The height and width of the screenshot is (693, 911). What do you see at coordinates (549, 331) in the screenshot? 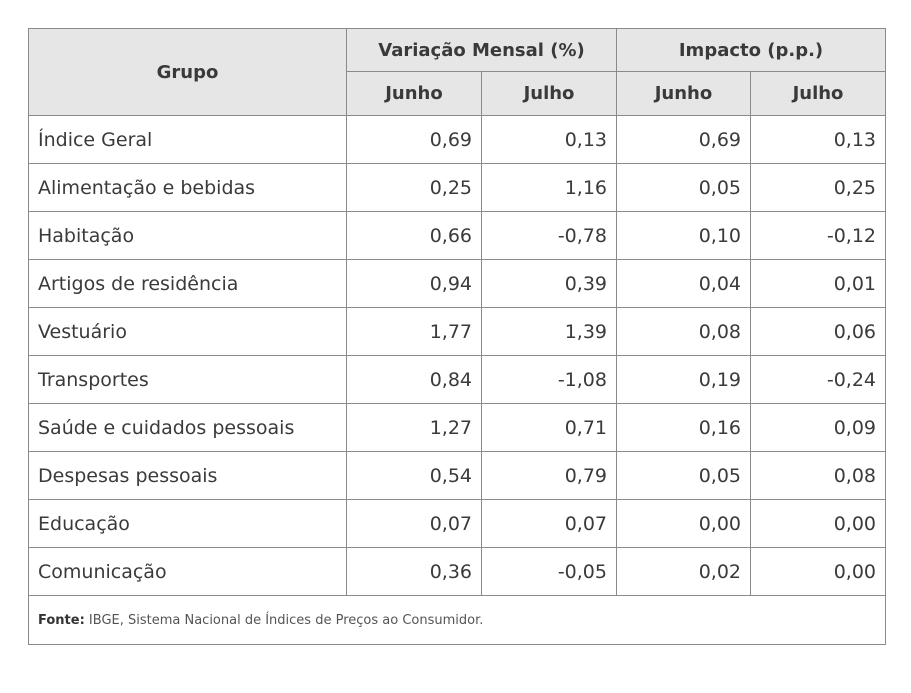
I see `cell-variation-july: 1,39` at bounding box center [549, 331].